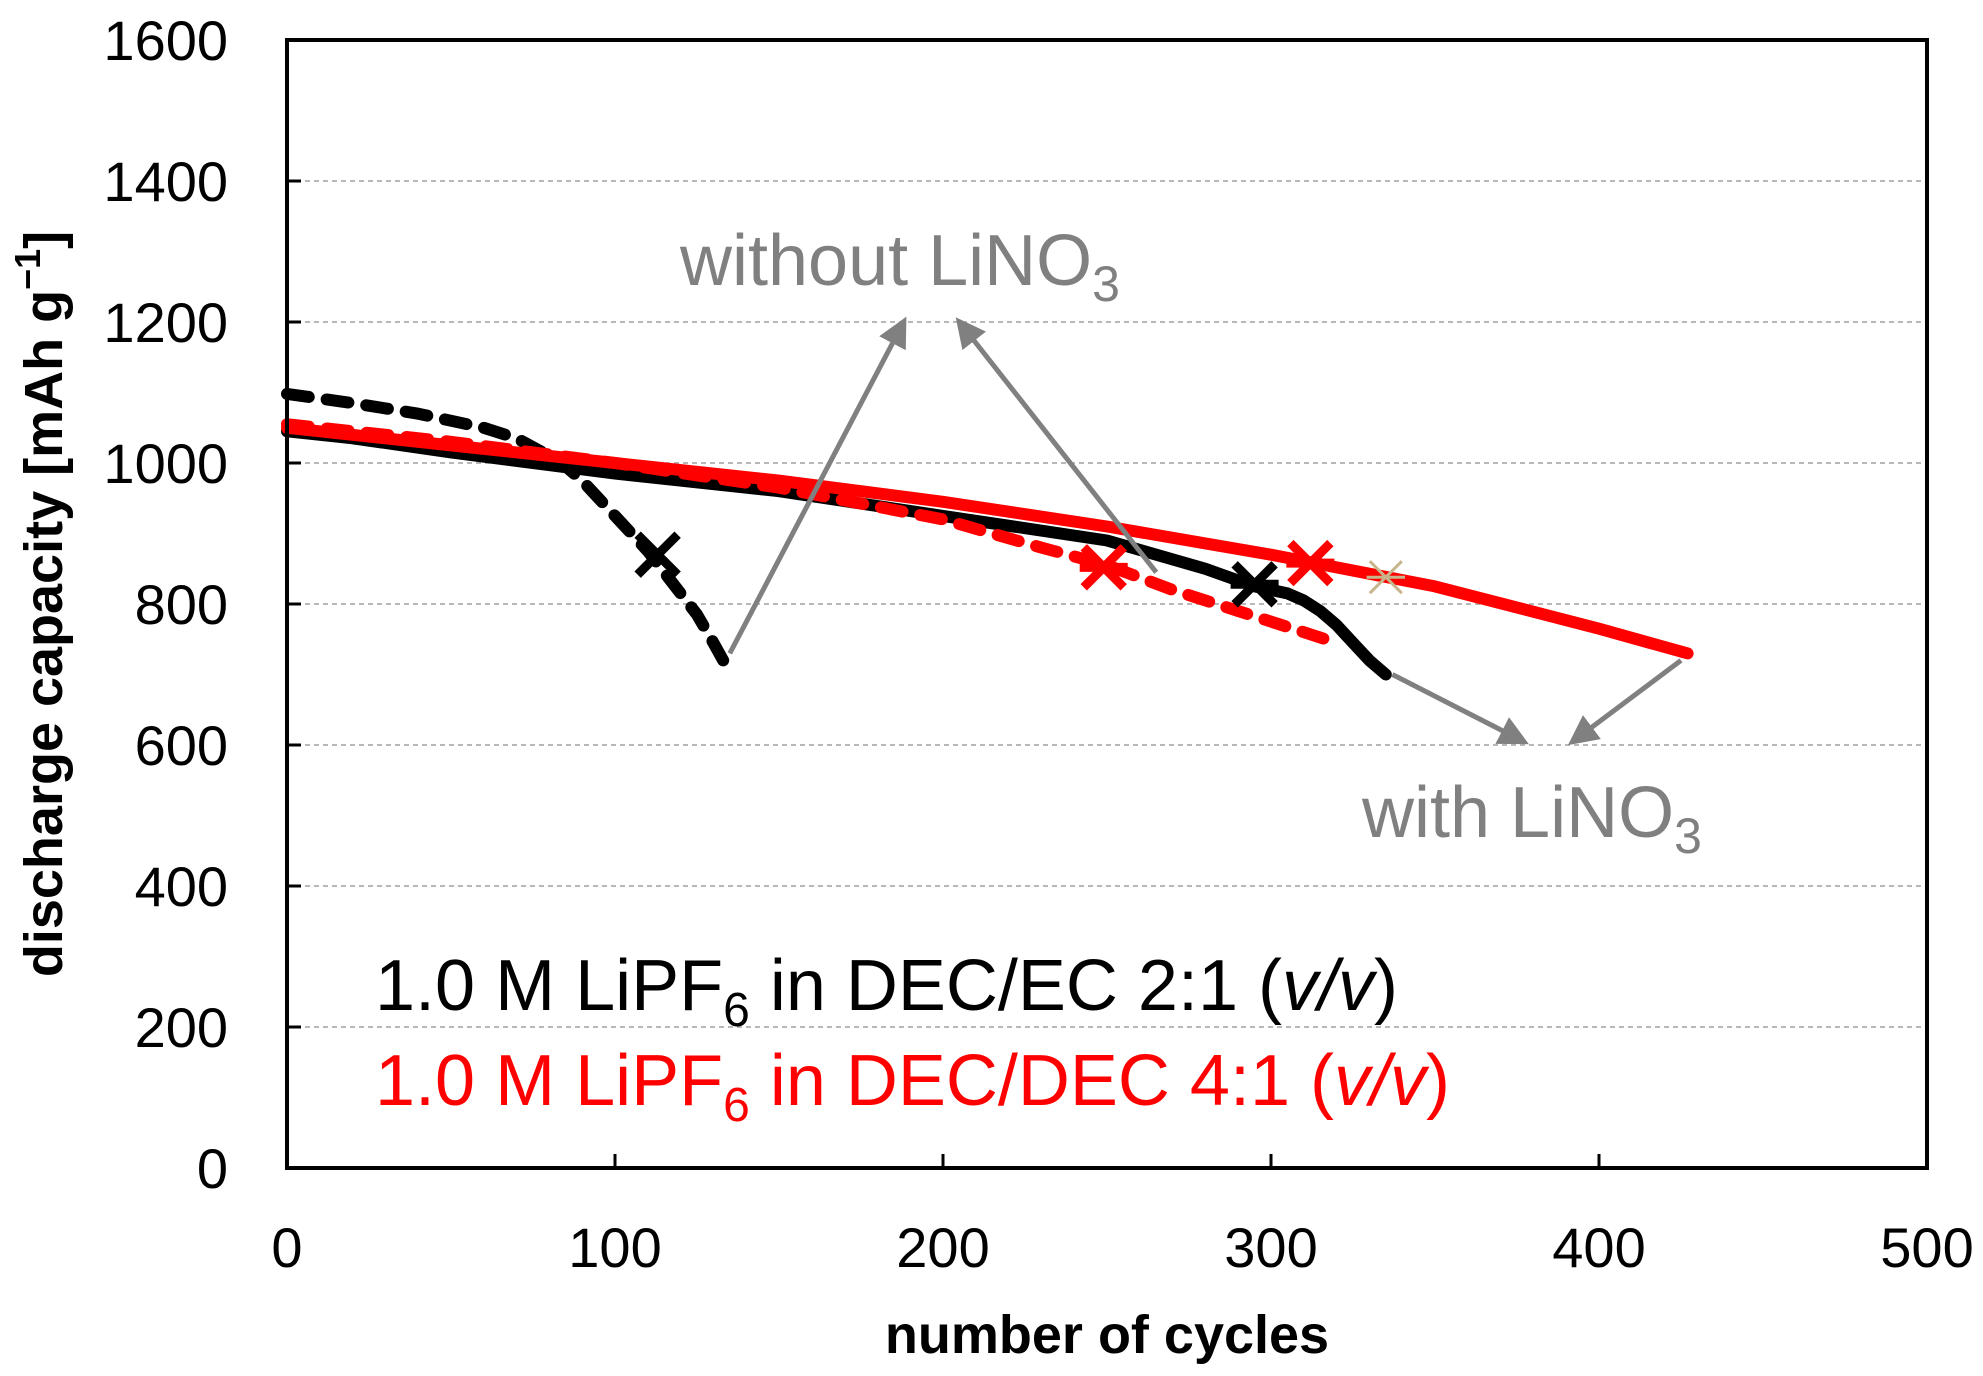  What do you see at coordinates (549, 1081) in the screenshot?
I see `legend-dec-dec-pre: 1.0 M LiPF` at bounding box center [549, 1081].